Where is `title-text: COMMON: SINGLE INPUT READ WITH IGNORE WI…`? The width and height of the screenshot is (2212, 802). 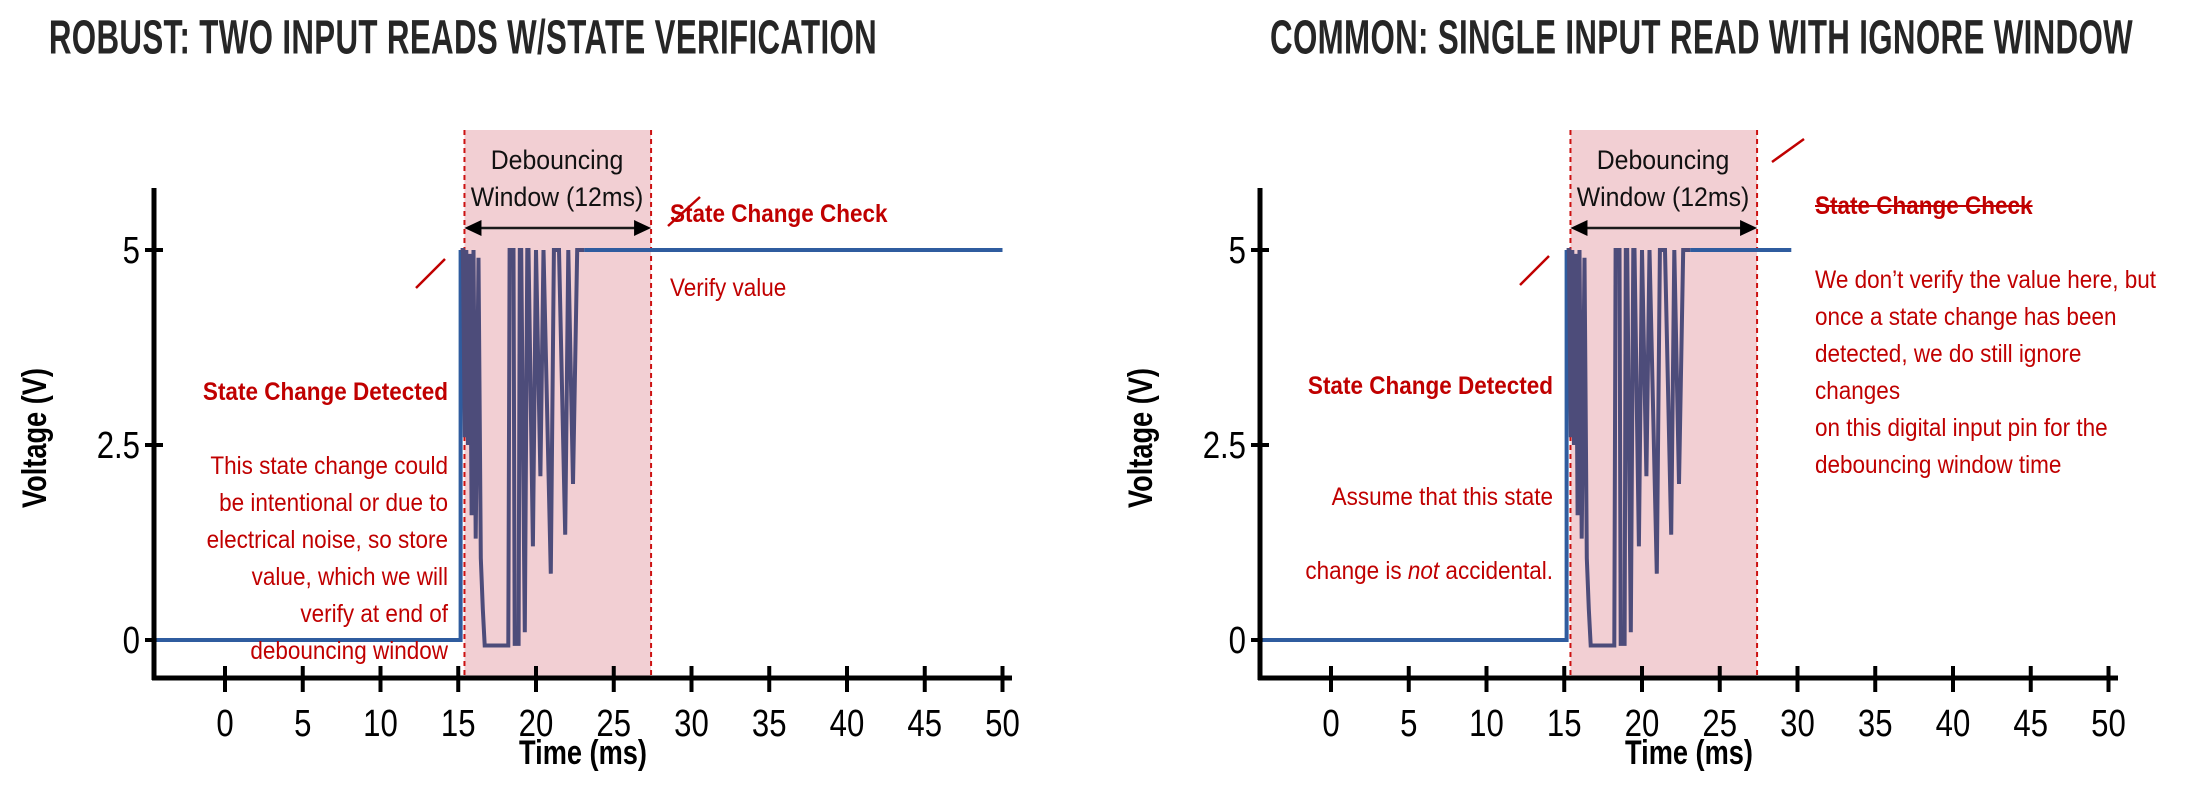
title-text: COMMON: SINGLE INPUT READ WITH IGNORE WI… is located at coordinates (1702, 37).